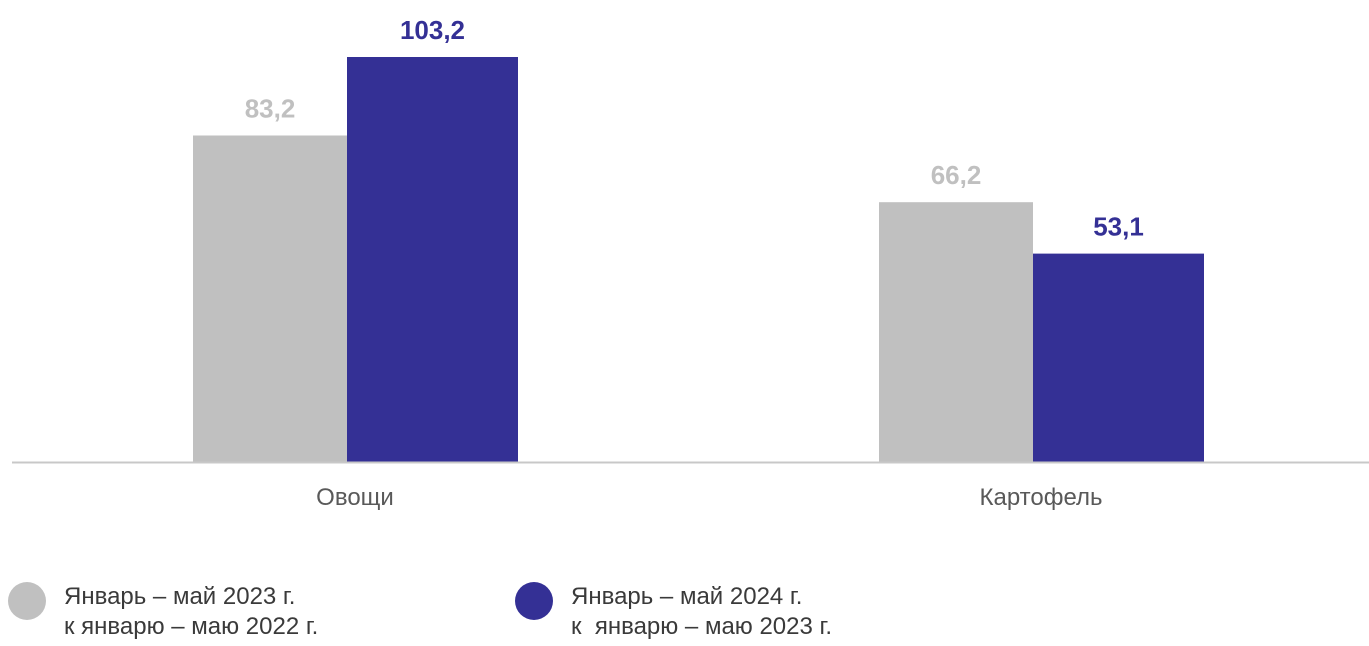 This screenshot has width=1369, height=646. I want to click on data-label-2023-1: 66,2, so click(956, 175).